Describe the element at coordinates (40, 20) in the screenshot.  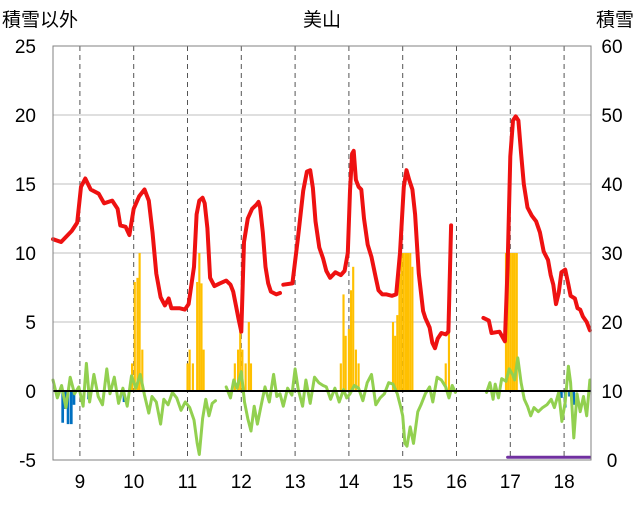
I see `left-axis-label: 積雪以外` at that location.